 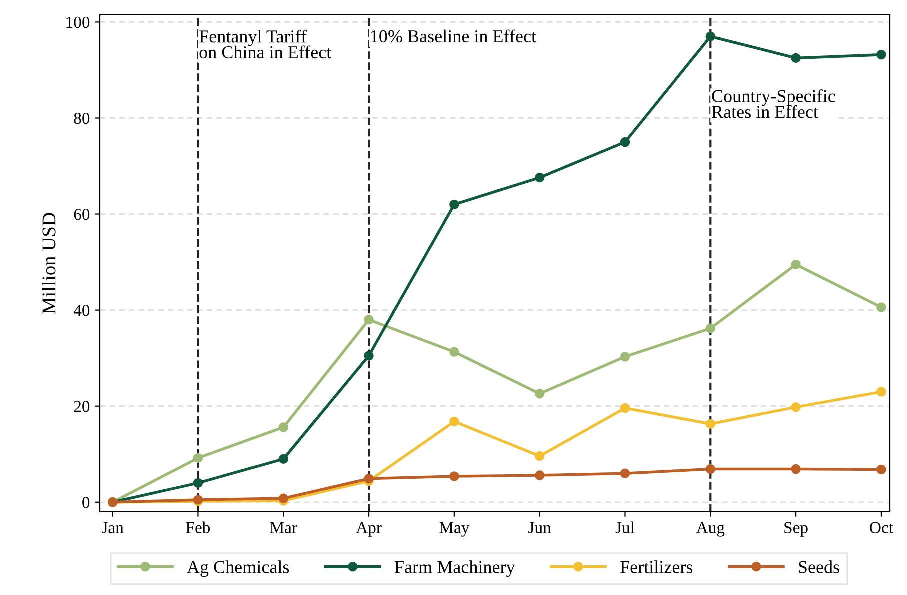 What do you see at coordinates (710, 529) in the screenshot?
I see `x-tick-label: Aug` at bounding box center [710, 529].